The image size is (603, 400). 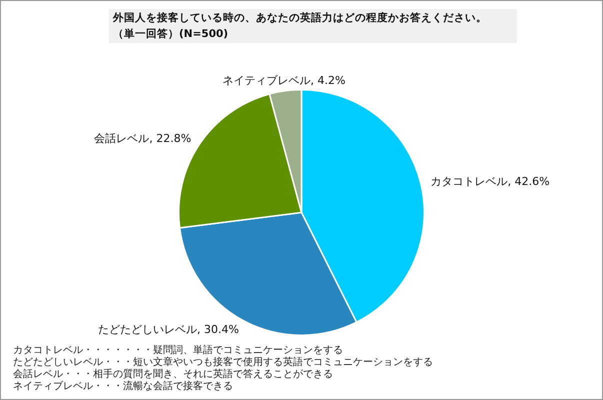 I want to click on slice-label: カタコトレベル, 42.6%, so click(x=490, y=181).